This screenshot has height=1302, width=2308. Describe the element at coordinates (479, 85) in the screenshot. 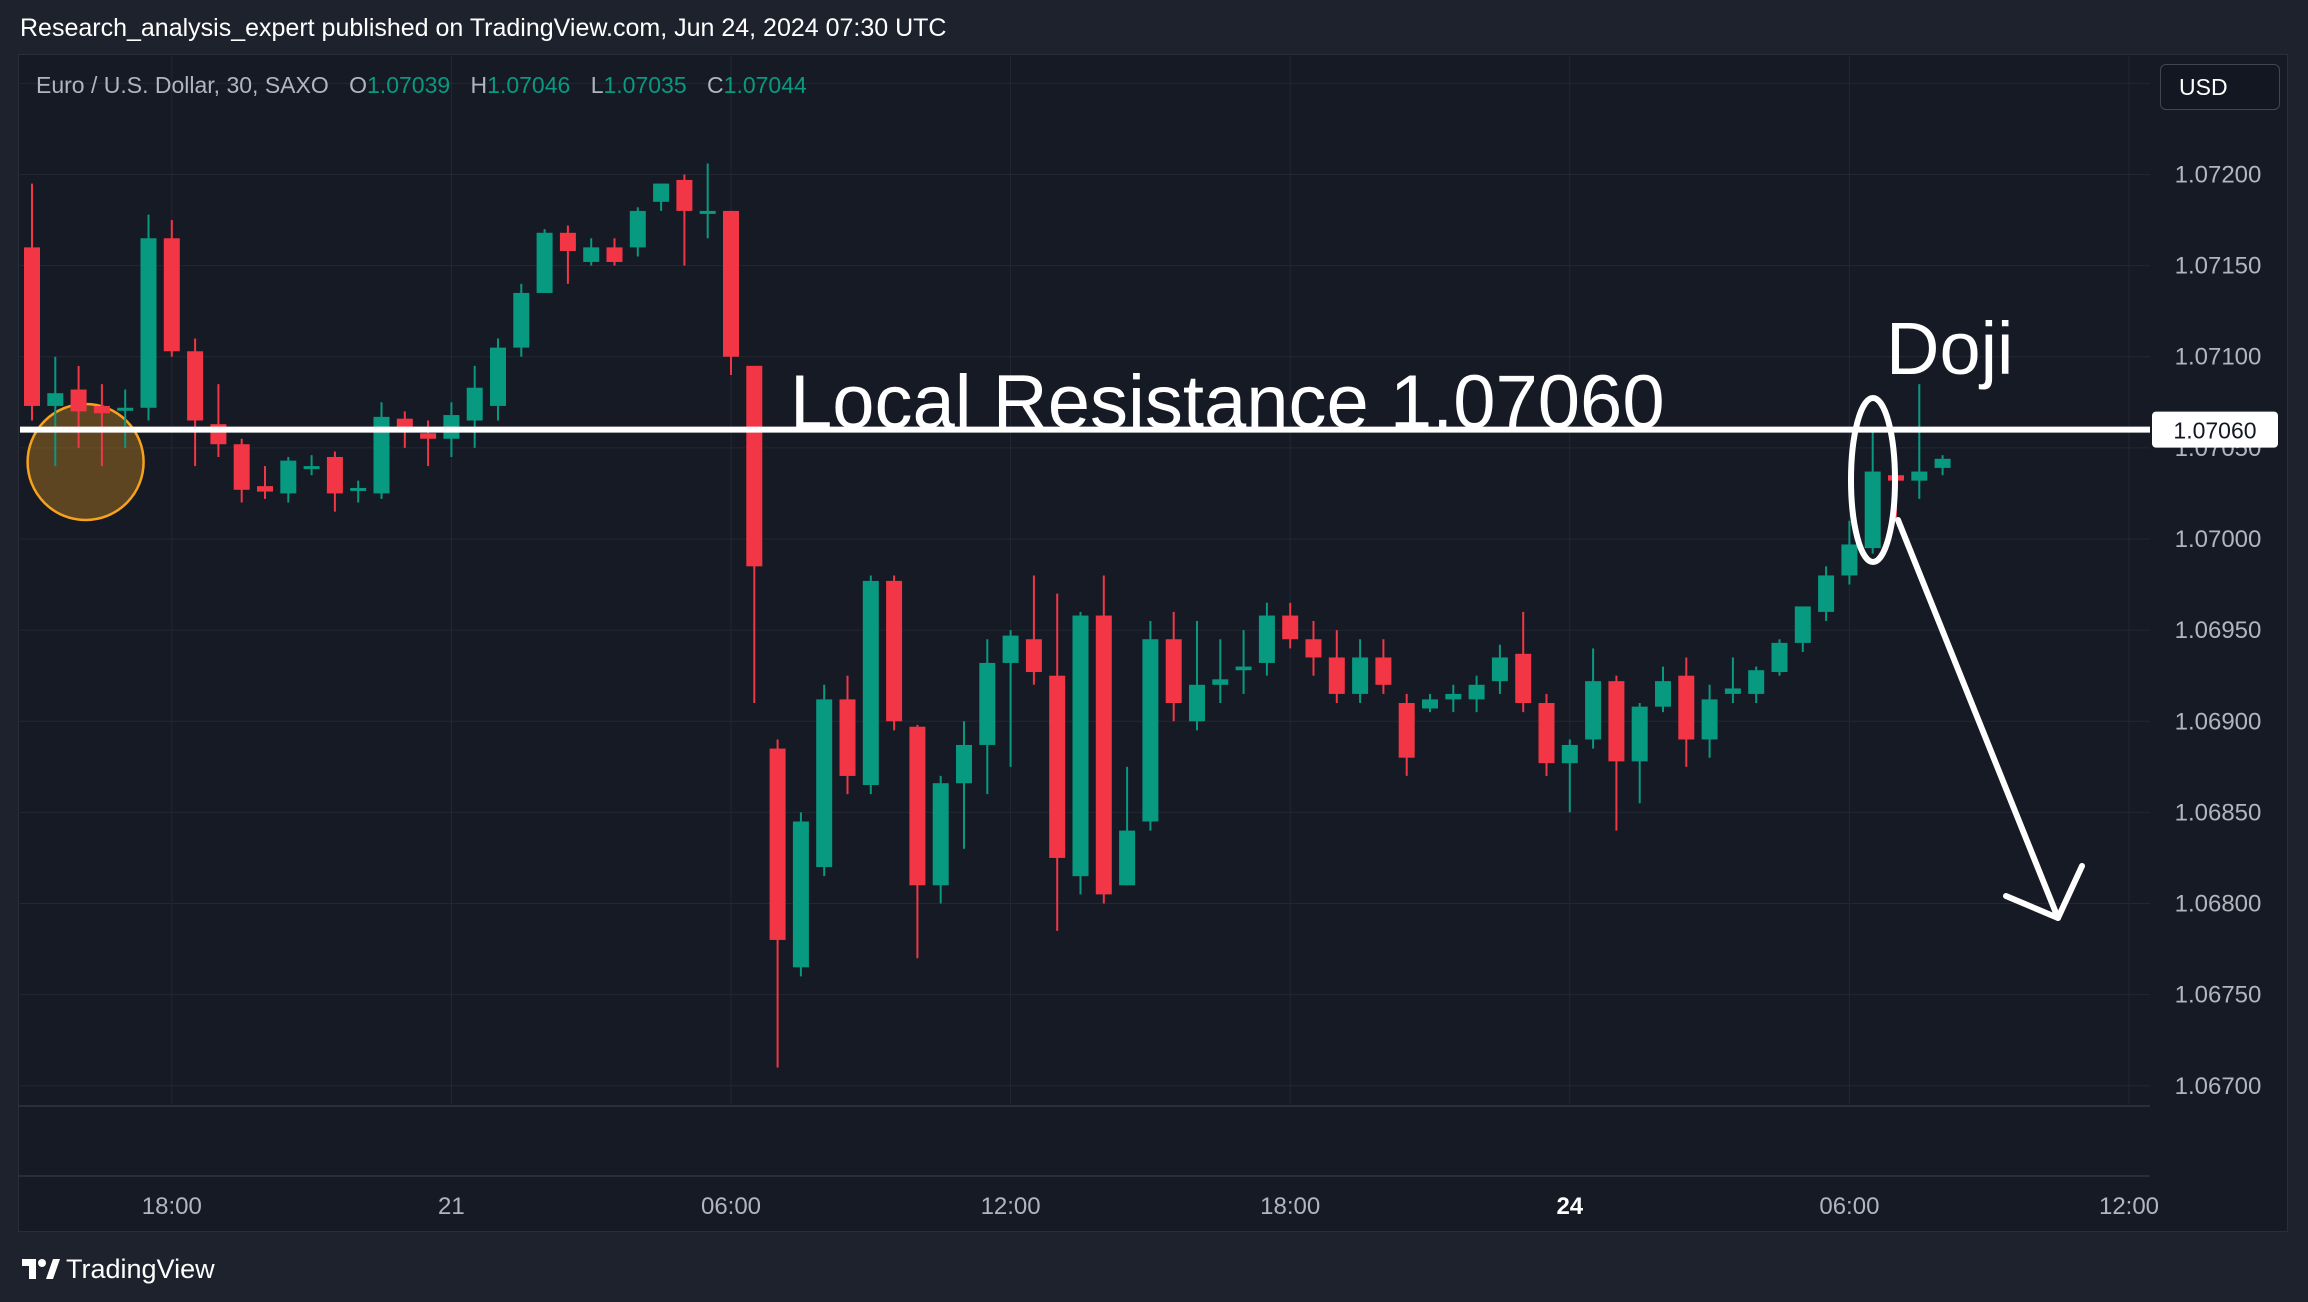

I see `high-label: H` at that location.